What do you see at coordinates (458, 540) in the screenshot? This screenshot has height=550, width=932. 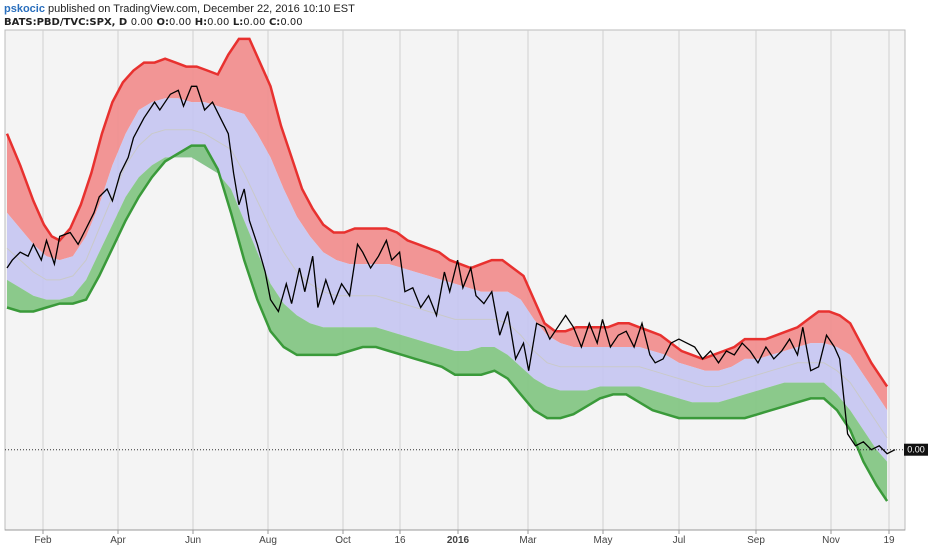 I see `x-tick-label: 2016` at bounding box center [458, 540].